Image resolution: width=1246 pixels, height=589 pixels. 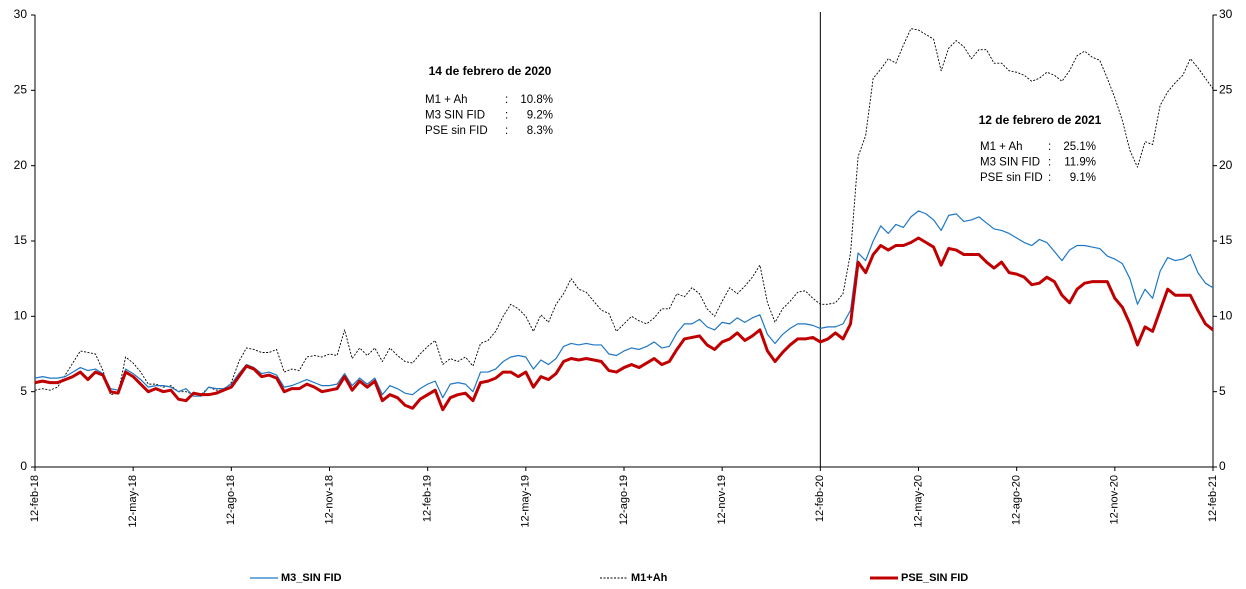 I want to click on annotation-value: 11.9%, so click(x=1080, y=163).